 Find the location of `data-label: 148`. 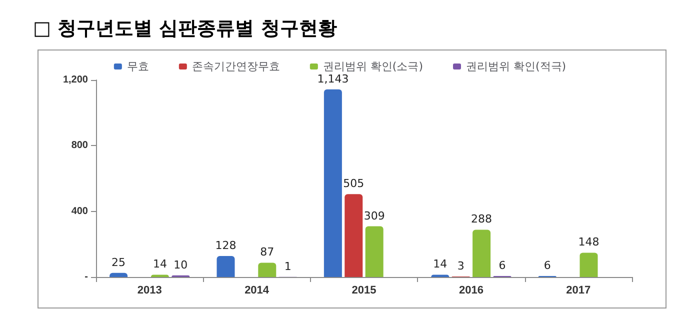

data-label: 148 is located at coordinates (589, 242).